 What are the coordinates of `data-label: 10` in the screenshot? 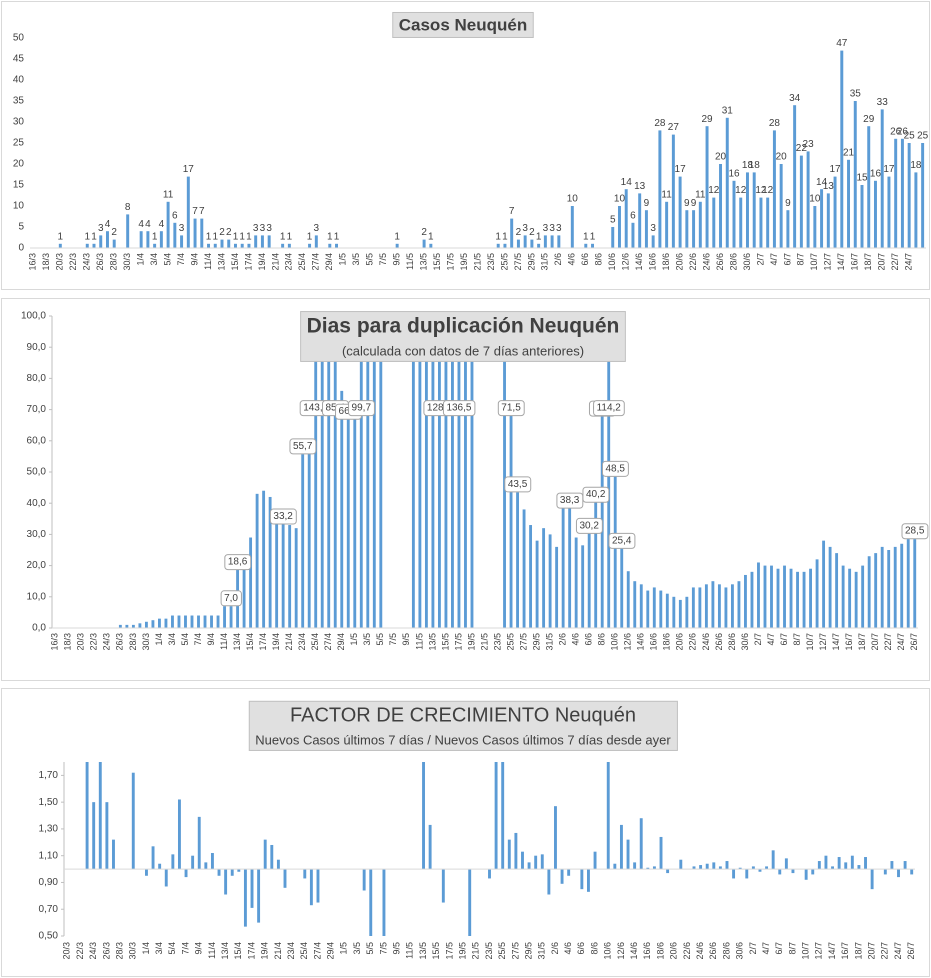 It's located at (573, 199).